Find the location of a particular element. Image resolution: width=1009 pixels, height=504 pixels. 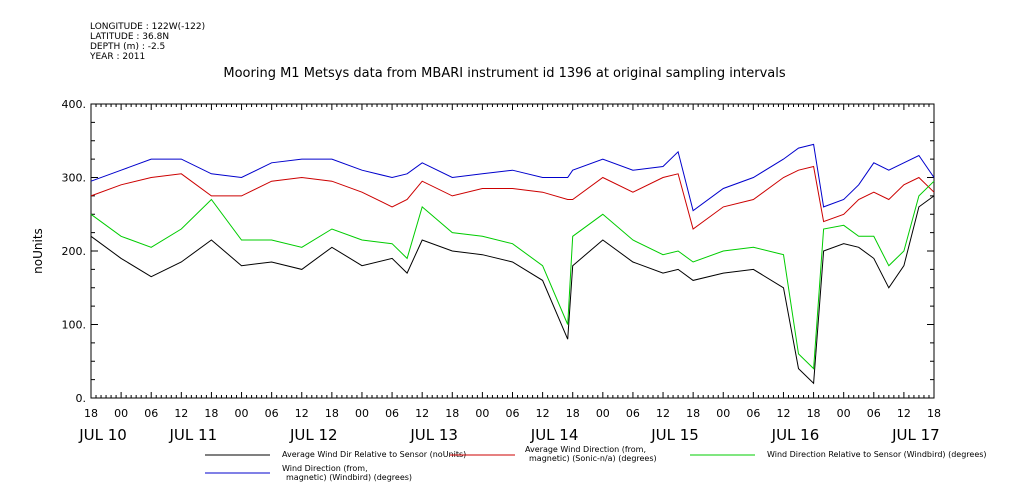

x-day-label: JUL 13 is located at coordinates (433, 435).